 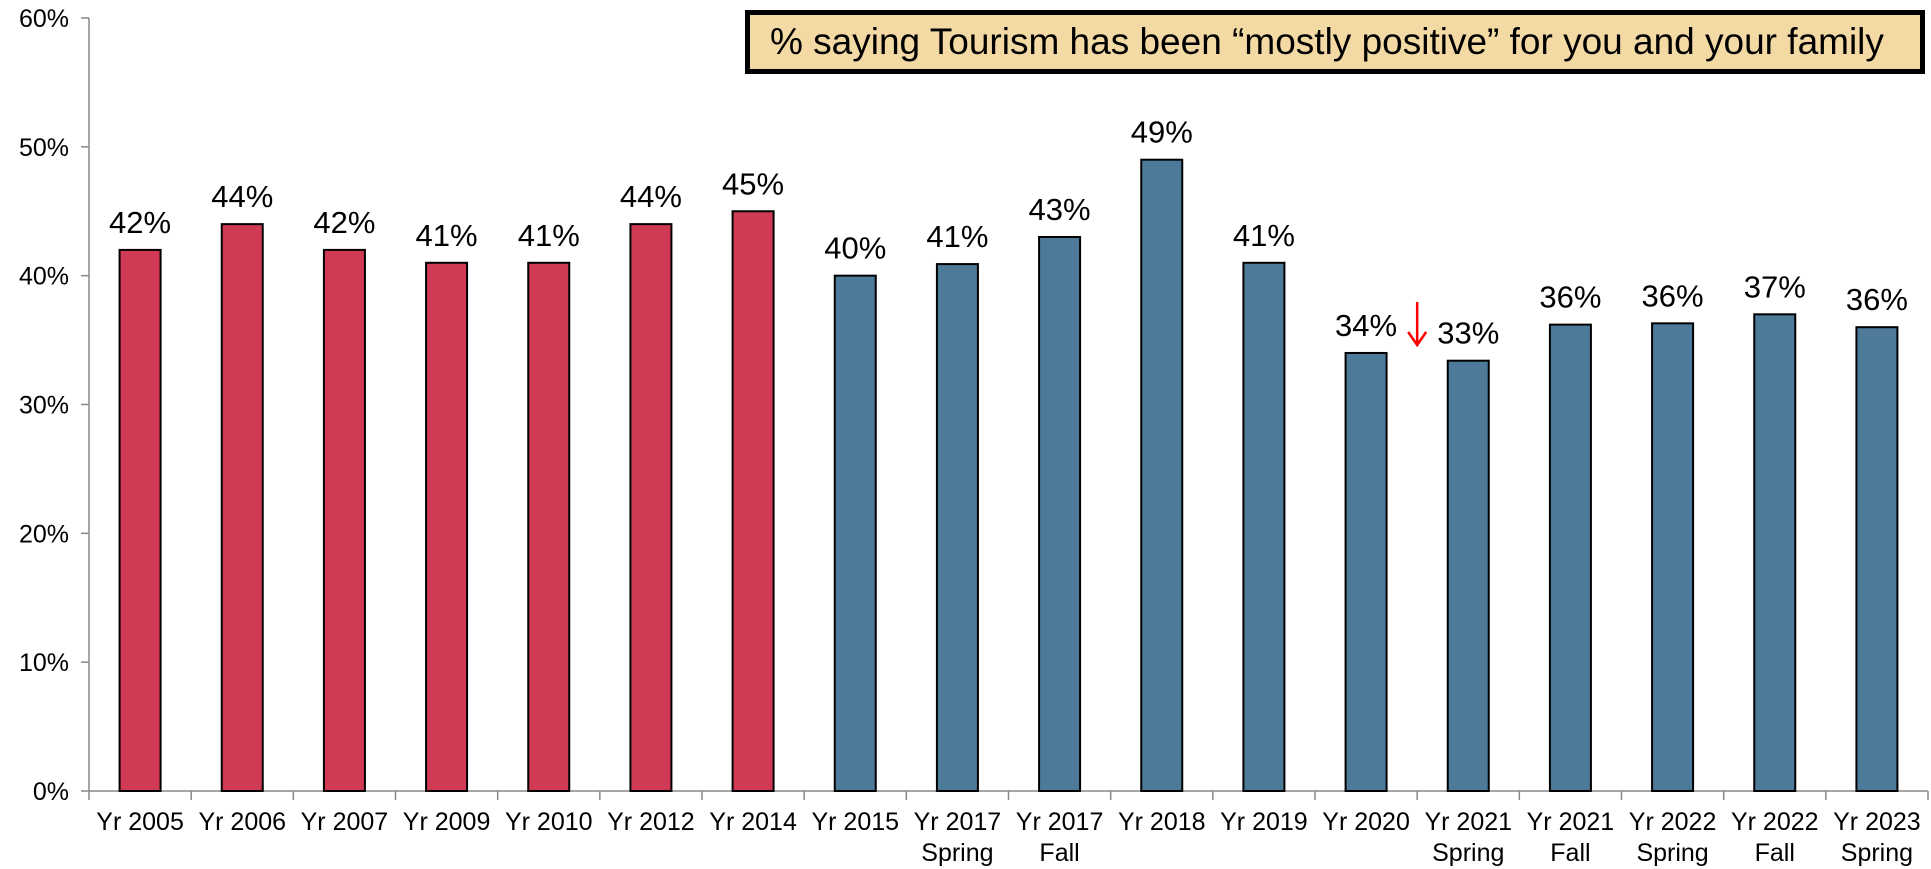 I want to click on x-tick-label: Yr 2012, so click(x=651, y=822).